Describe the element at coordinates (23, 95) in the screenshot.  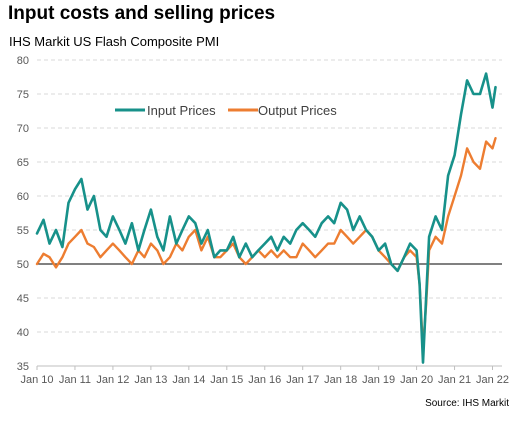
I see `y-tick-label: 75` at that location.